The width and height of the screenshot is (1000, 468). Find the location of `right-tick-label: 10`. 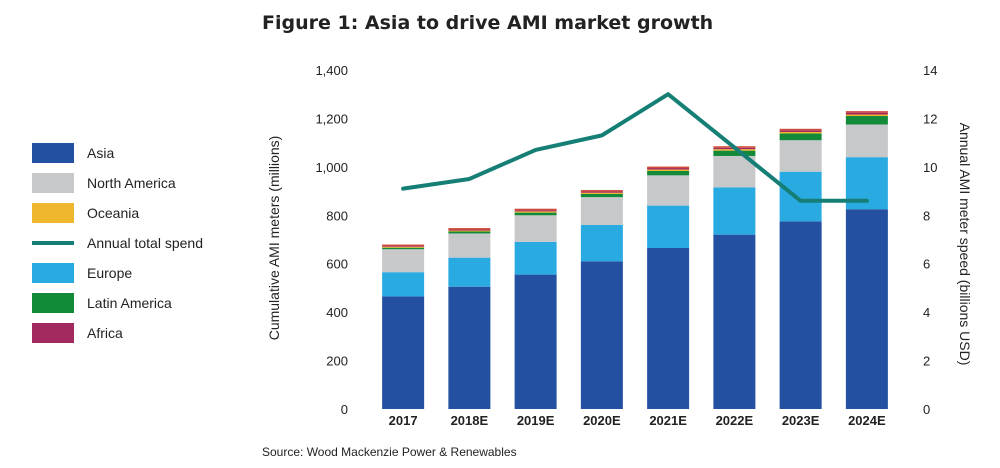

right-tick-label: 10 is located at coordinates (930, 167).